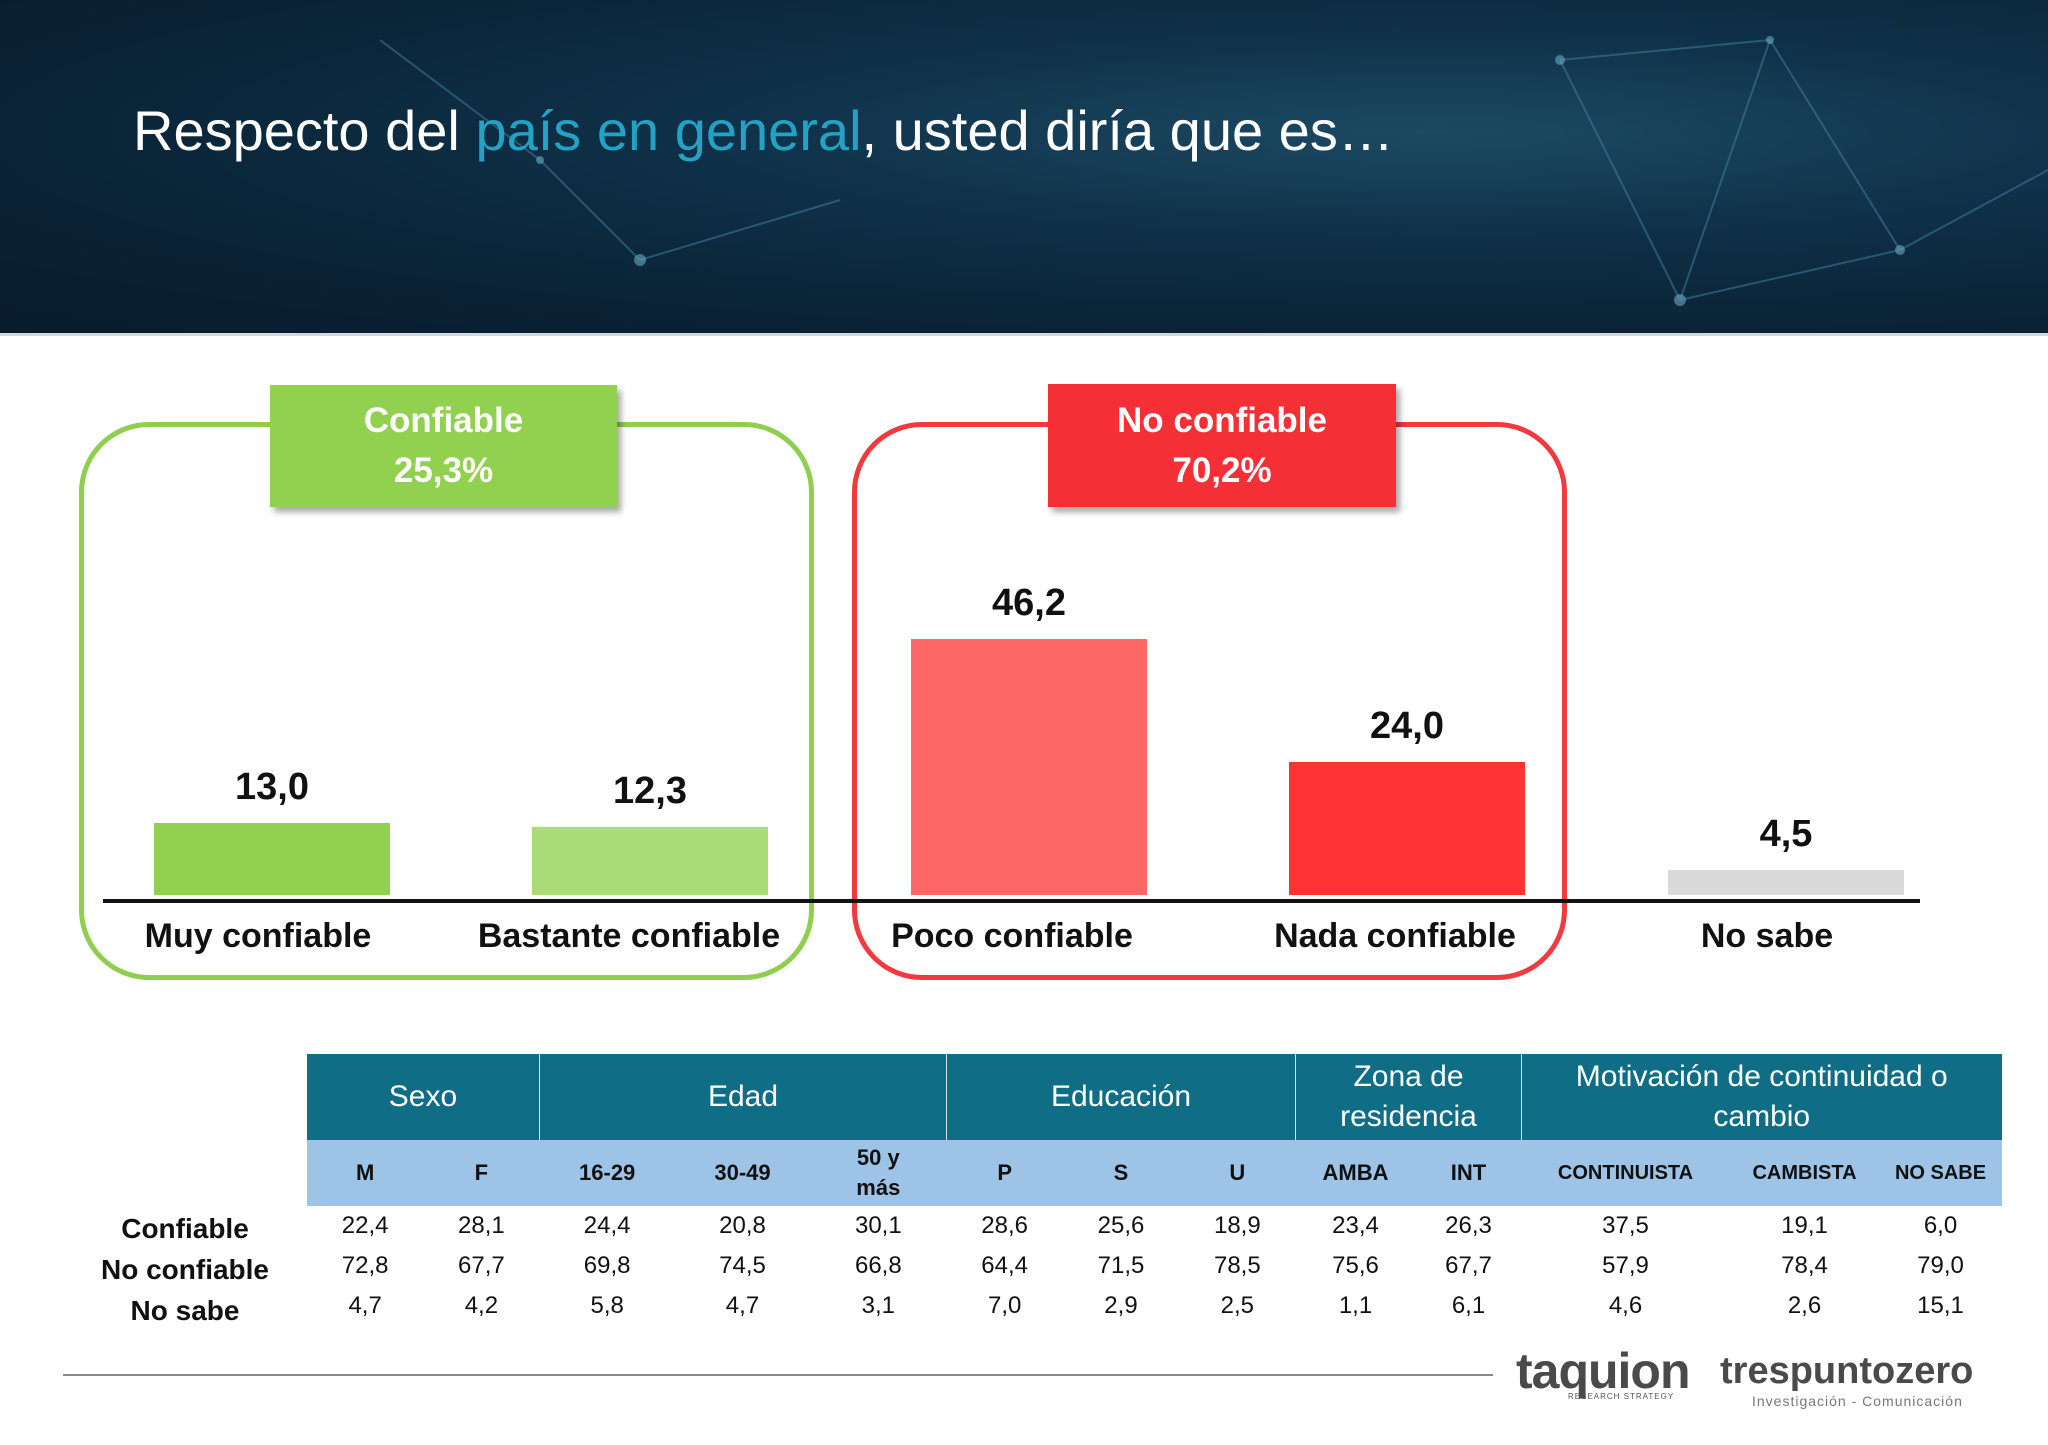 This screenshot has width=2048, height=1445. Describe the element at coordinates (878, 1265) in the screenshot. I see `table-cell: 66,8` at that location.